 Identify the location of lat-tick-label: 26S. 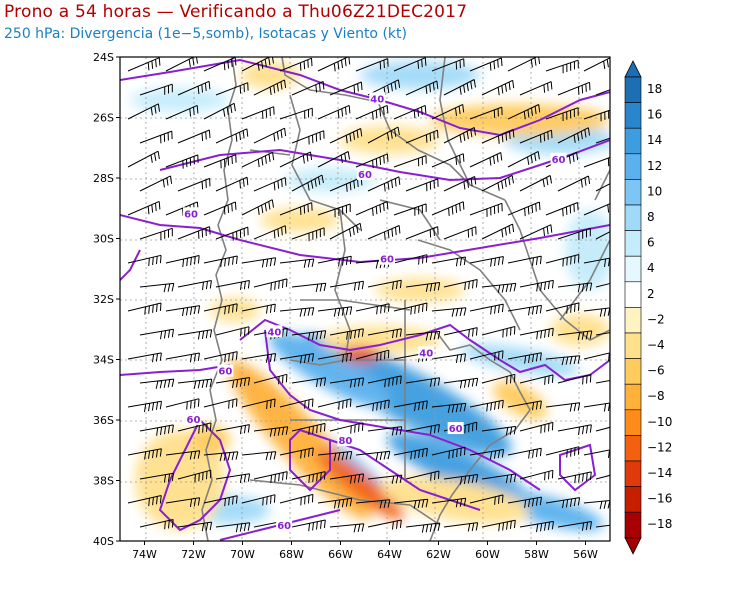
(103, 118).